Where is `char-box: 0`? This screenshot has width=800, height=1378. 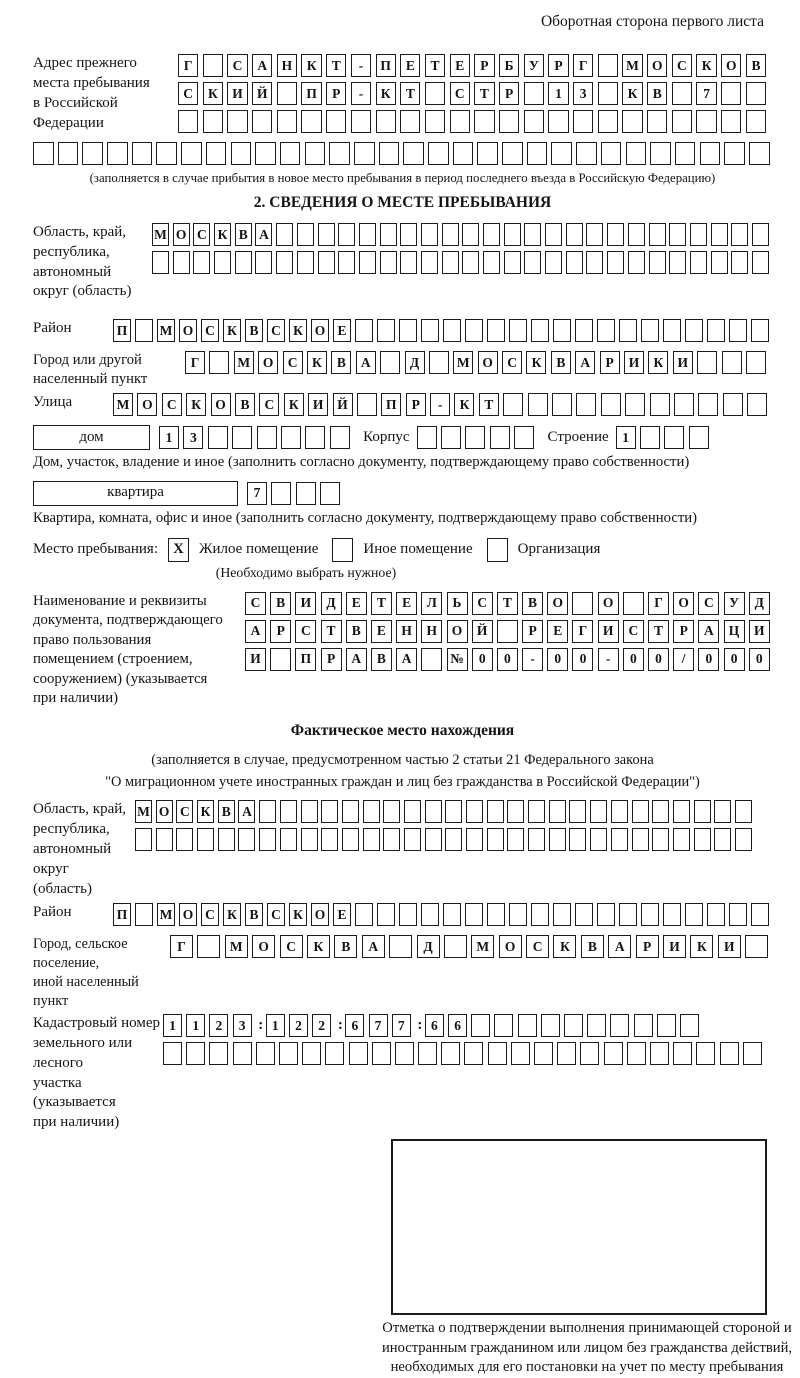 char-box: 0 is located at coordinates (633, 659).